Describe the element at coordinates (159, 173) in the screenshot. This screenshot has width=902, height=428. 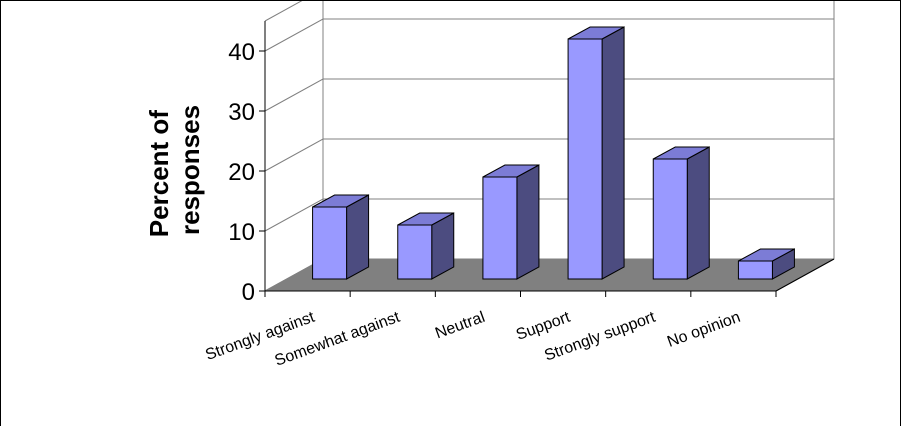
I see `y-axis-title-line-1: Percent of` at that location.